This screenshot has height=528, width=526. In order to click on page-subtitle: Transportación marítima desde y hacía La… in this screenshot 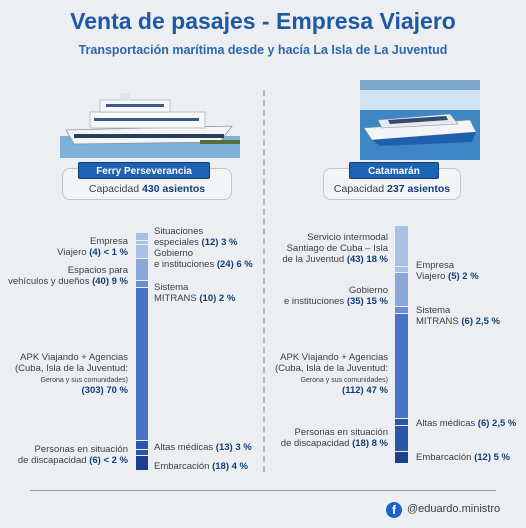, I will do `click(263, 50)`.